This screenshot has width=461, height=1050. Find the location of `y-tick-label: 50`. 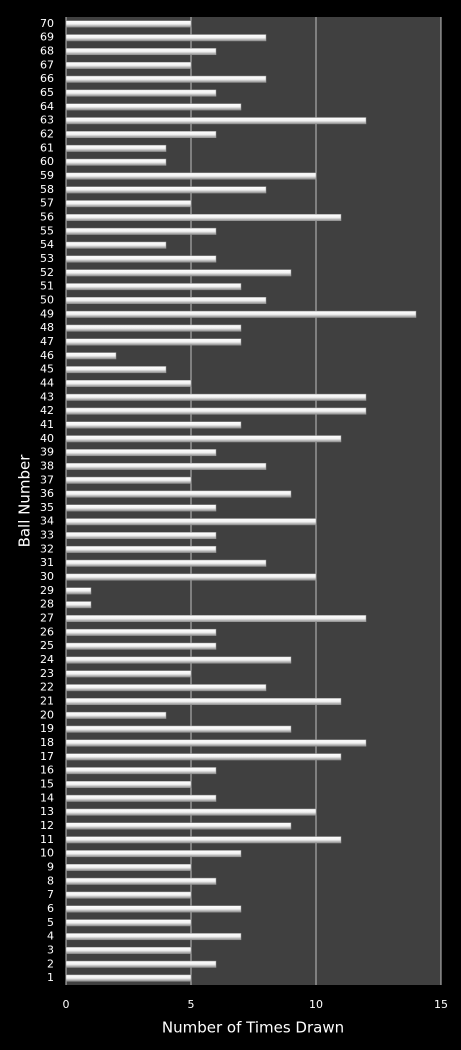

y-tick-label: 50 is located at coordinates (47, 299).